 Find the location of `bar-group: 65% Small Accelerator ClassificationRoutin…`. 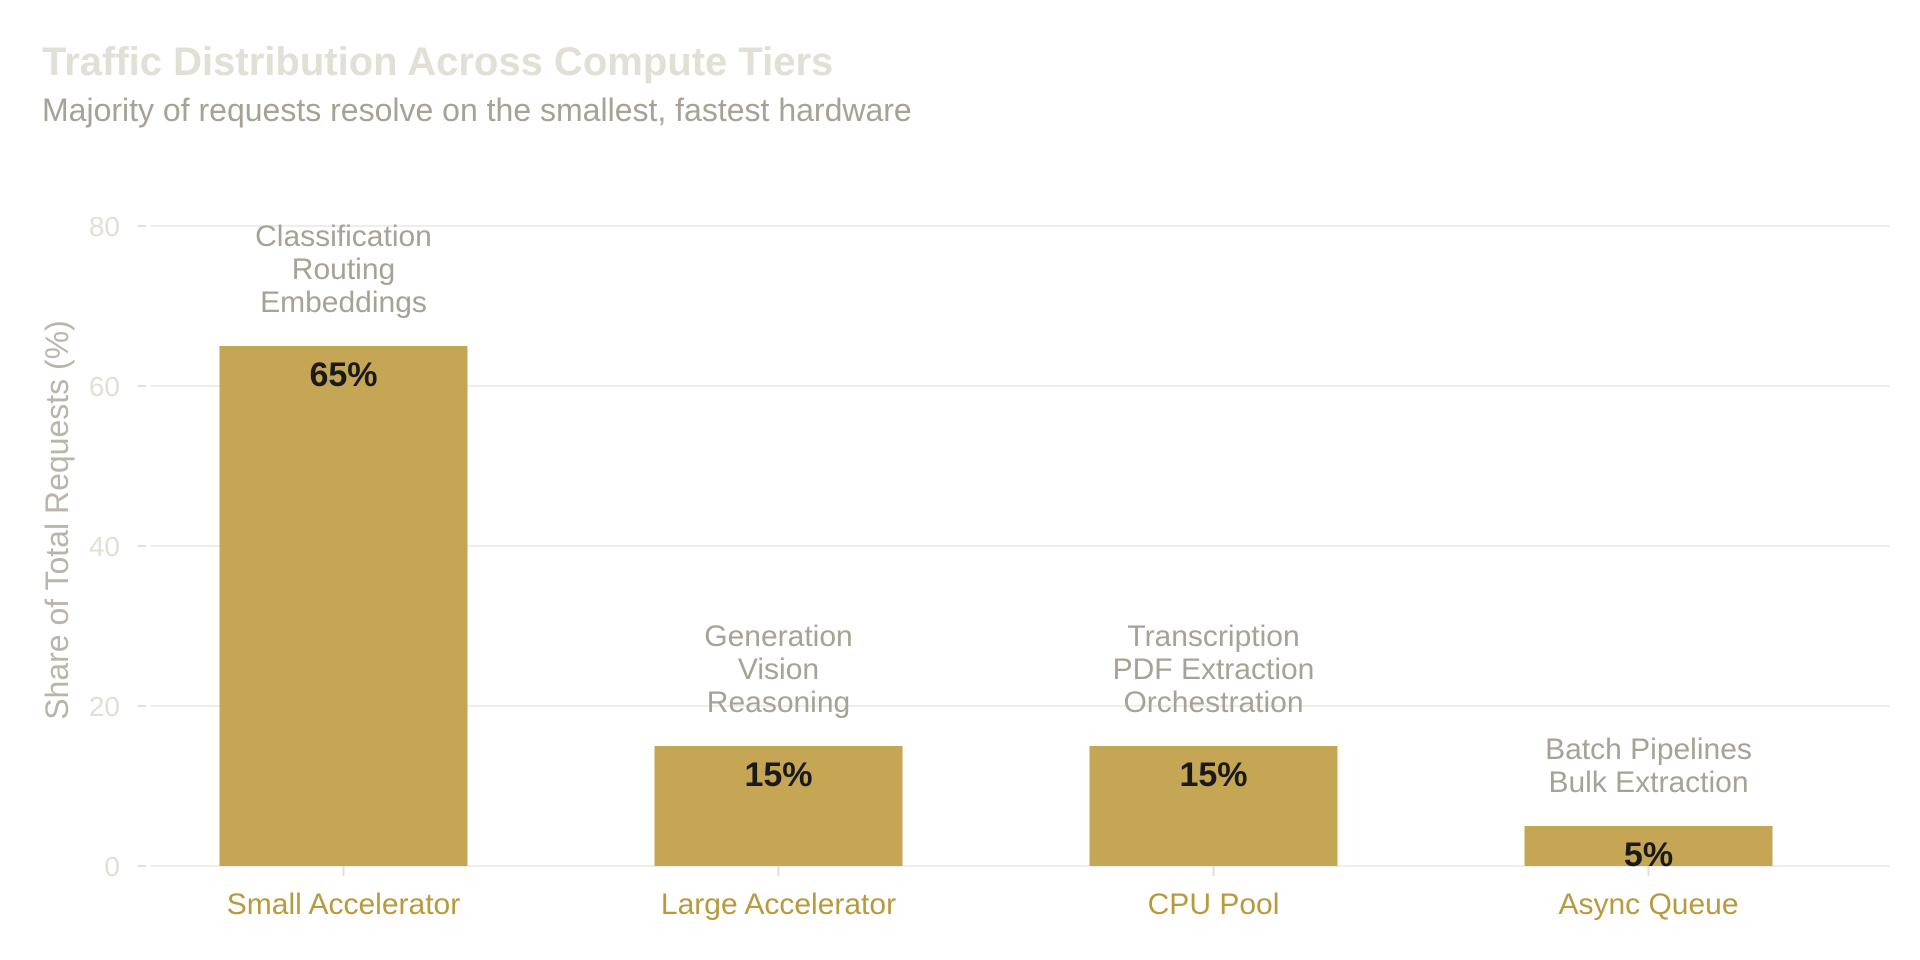

bar-group: 65% Small Accelerator ClassificationRoutin… is located at coordinates (343, 570).